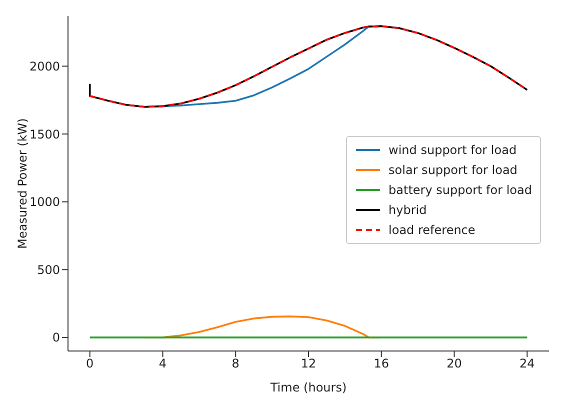 The width and height of the screenshot is (567, 407). Describe the element at coordinates (527, 363) in the screenshot. I see `x-tick-label: 24` at that location.